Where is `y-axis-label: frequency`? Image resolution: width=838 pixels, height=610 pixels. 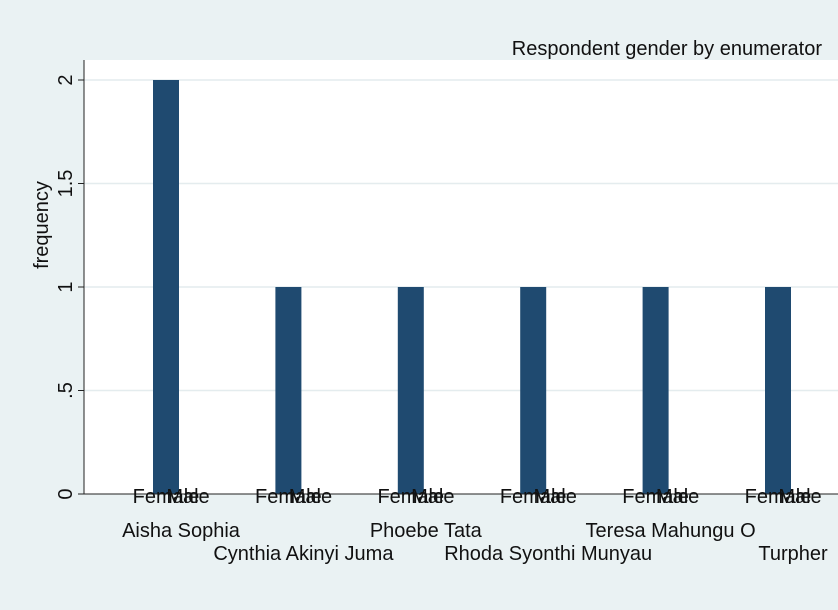 y-axis-label: frequency is located at coordinates (42, 225).